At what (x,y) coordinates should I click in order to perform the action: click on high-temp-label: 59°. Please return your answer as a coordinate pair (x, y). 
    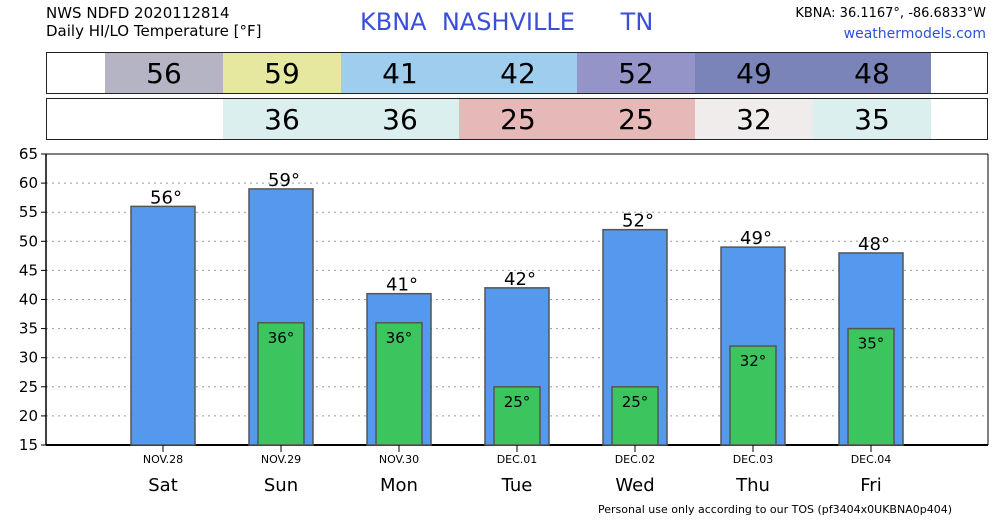
    Looking at the image, I should click on (284, 180).